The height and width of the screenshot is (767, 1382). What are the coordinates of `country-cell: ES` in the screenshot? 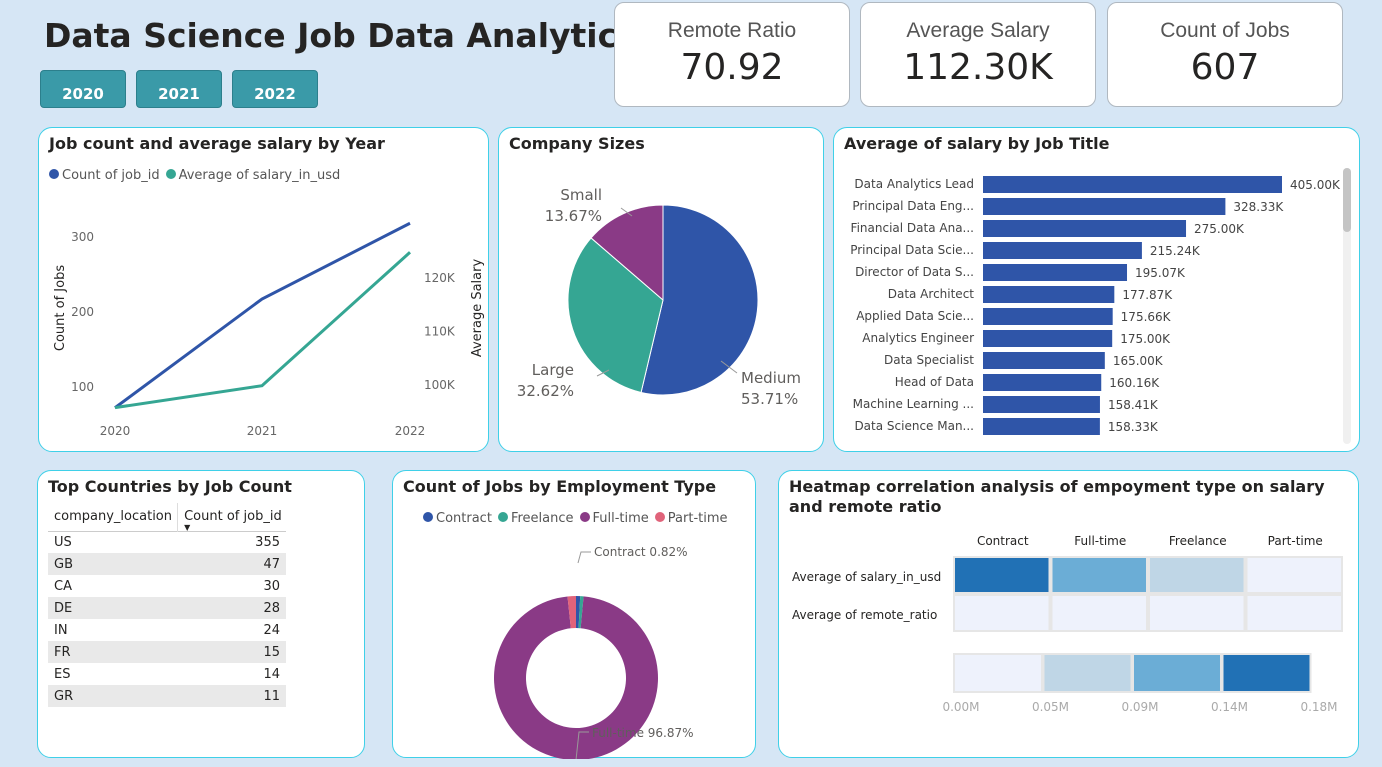 It's located at (62, 674).